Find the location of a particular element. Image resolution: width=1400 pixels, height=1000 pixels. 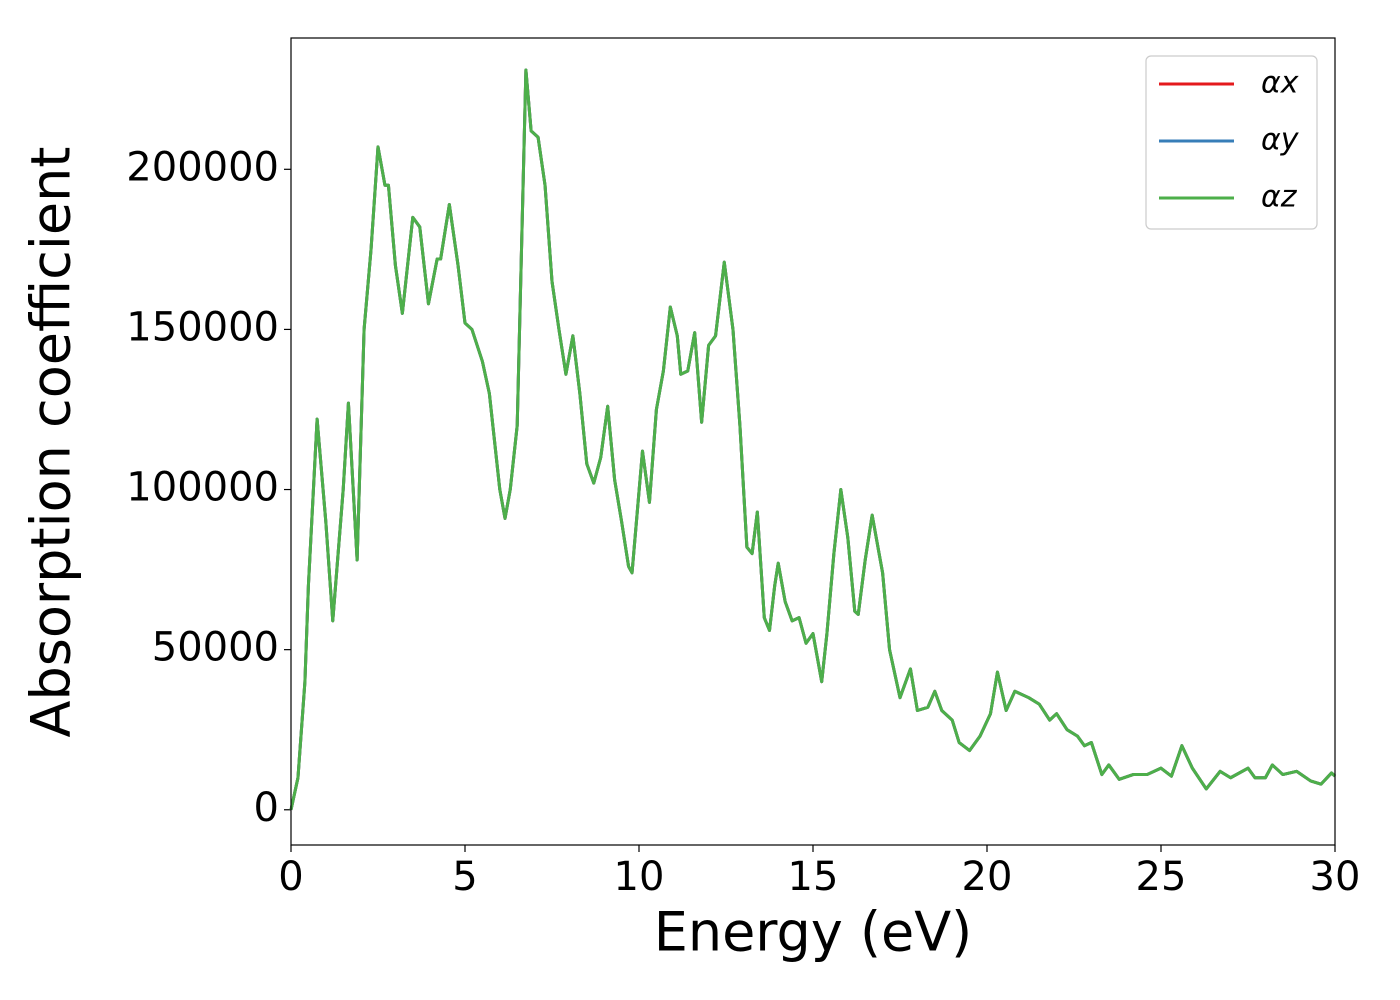

x-tick-label: 0 is located at coordinates (290, 877).